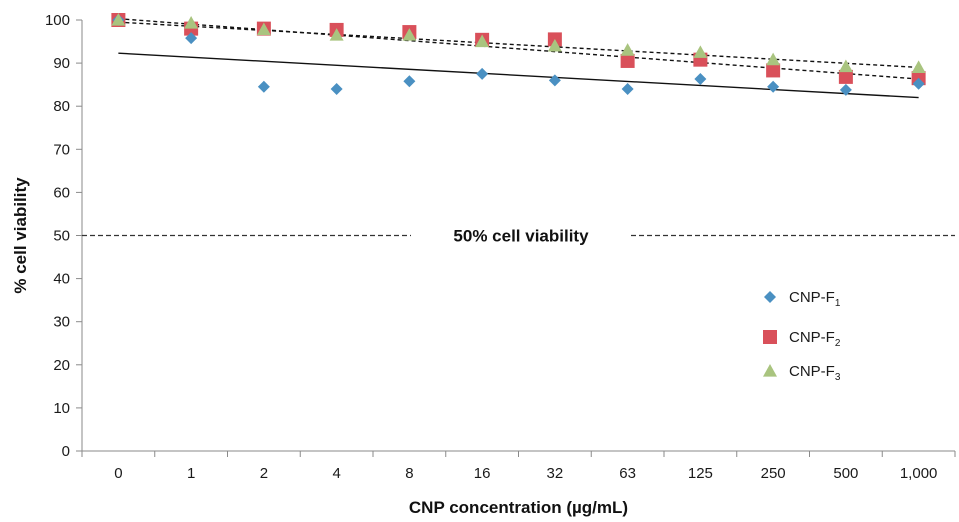  Describe the element at coordinates (409, 473) in the screenshot. I see `x-tick-label: 8` at that location.